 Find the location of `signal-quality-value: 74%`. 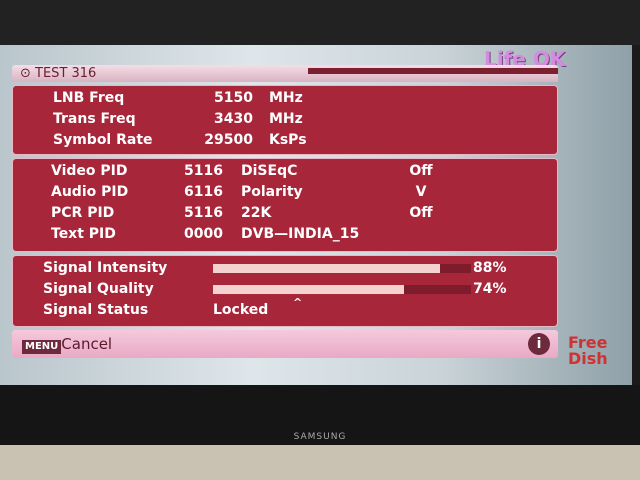

signal-quality-value: 74% is located at coordinates (490, 289).